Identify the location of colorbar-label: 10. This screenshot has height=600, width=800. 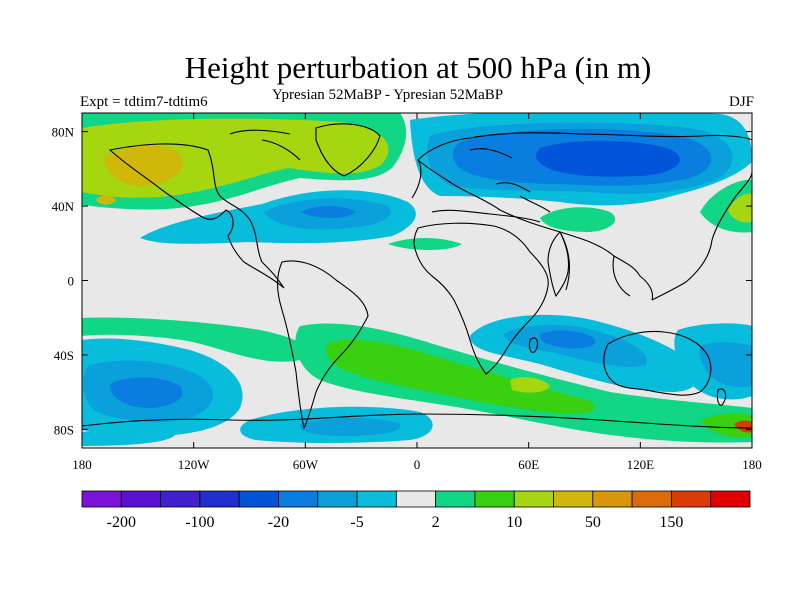
(514, 522).